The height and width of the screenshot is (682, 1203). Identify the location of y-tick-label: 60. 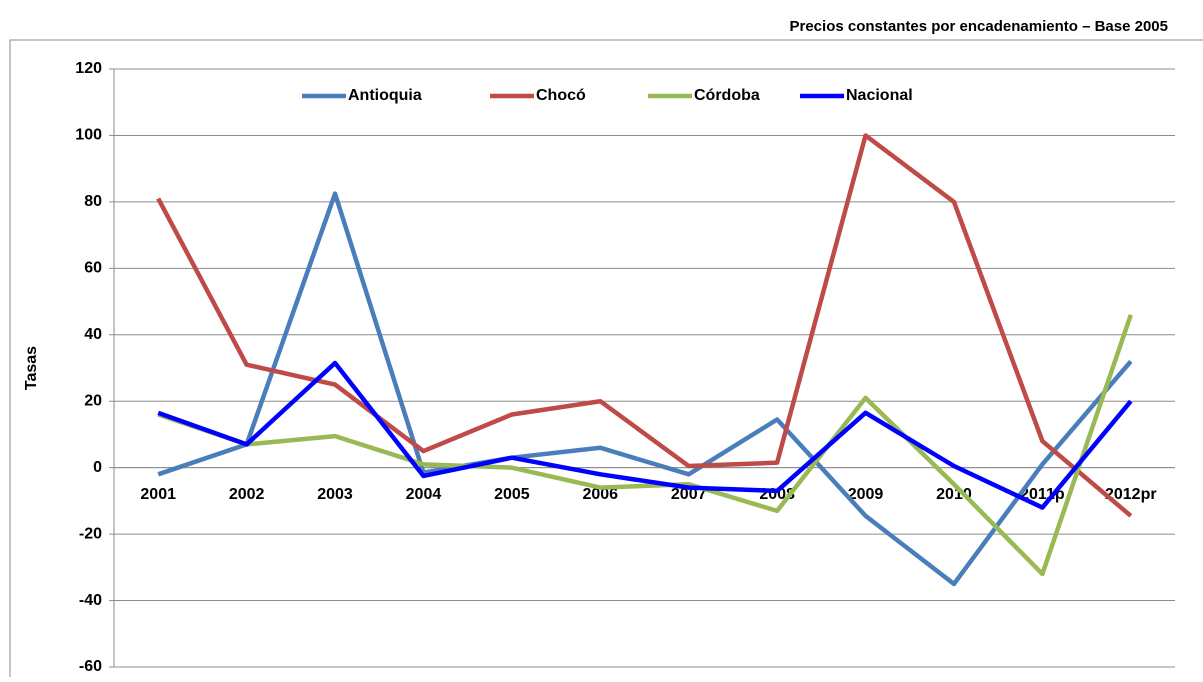
(93, 268).